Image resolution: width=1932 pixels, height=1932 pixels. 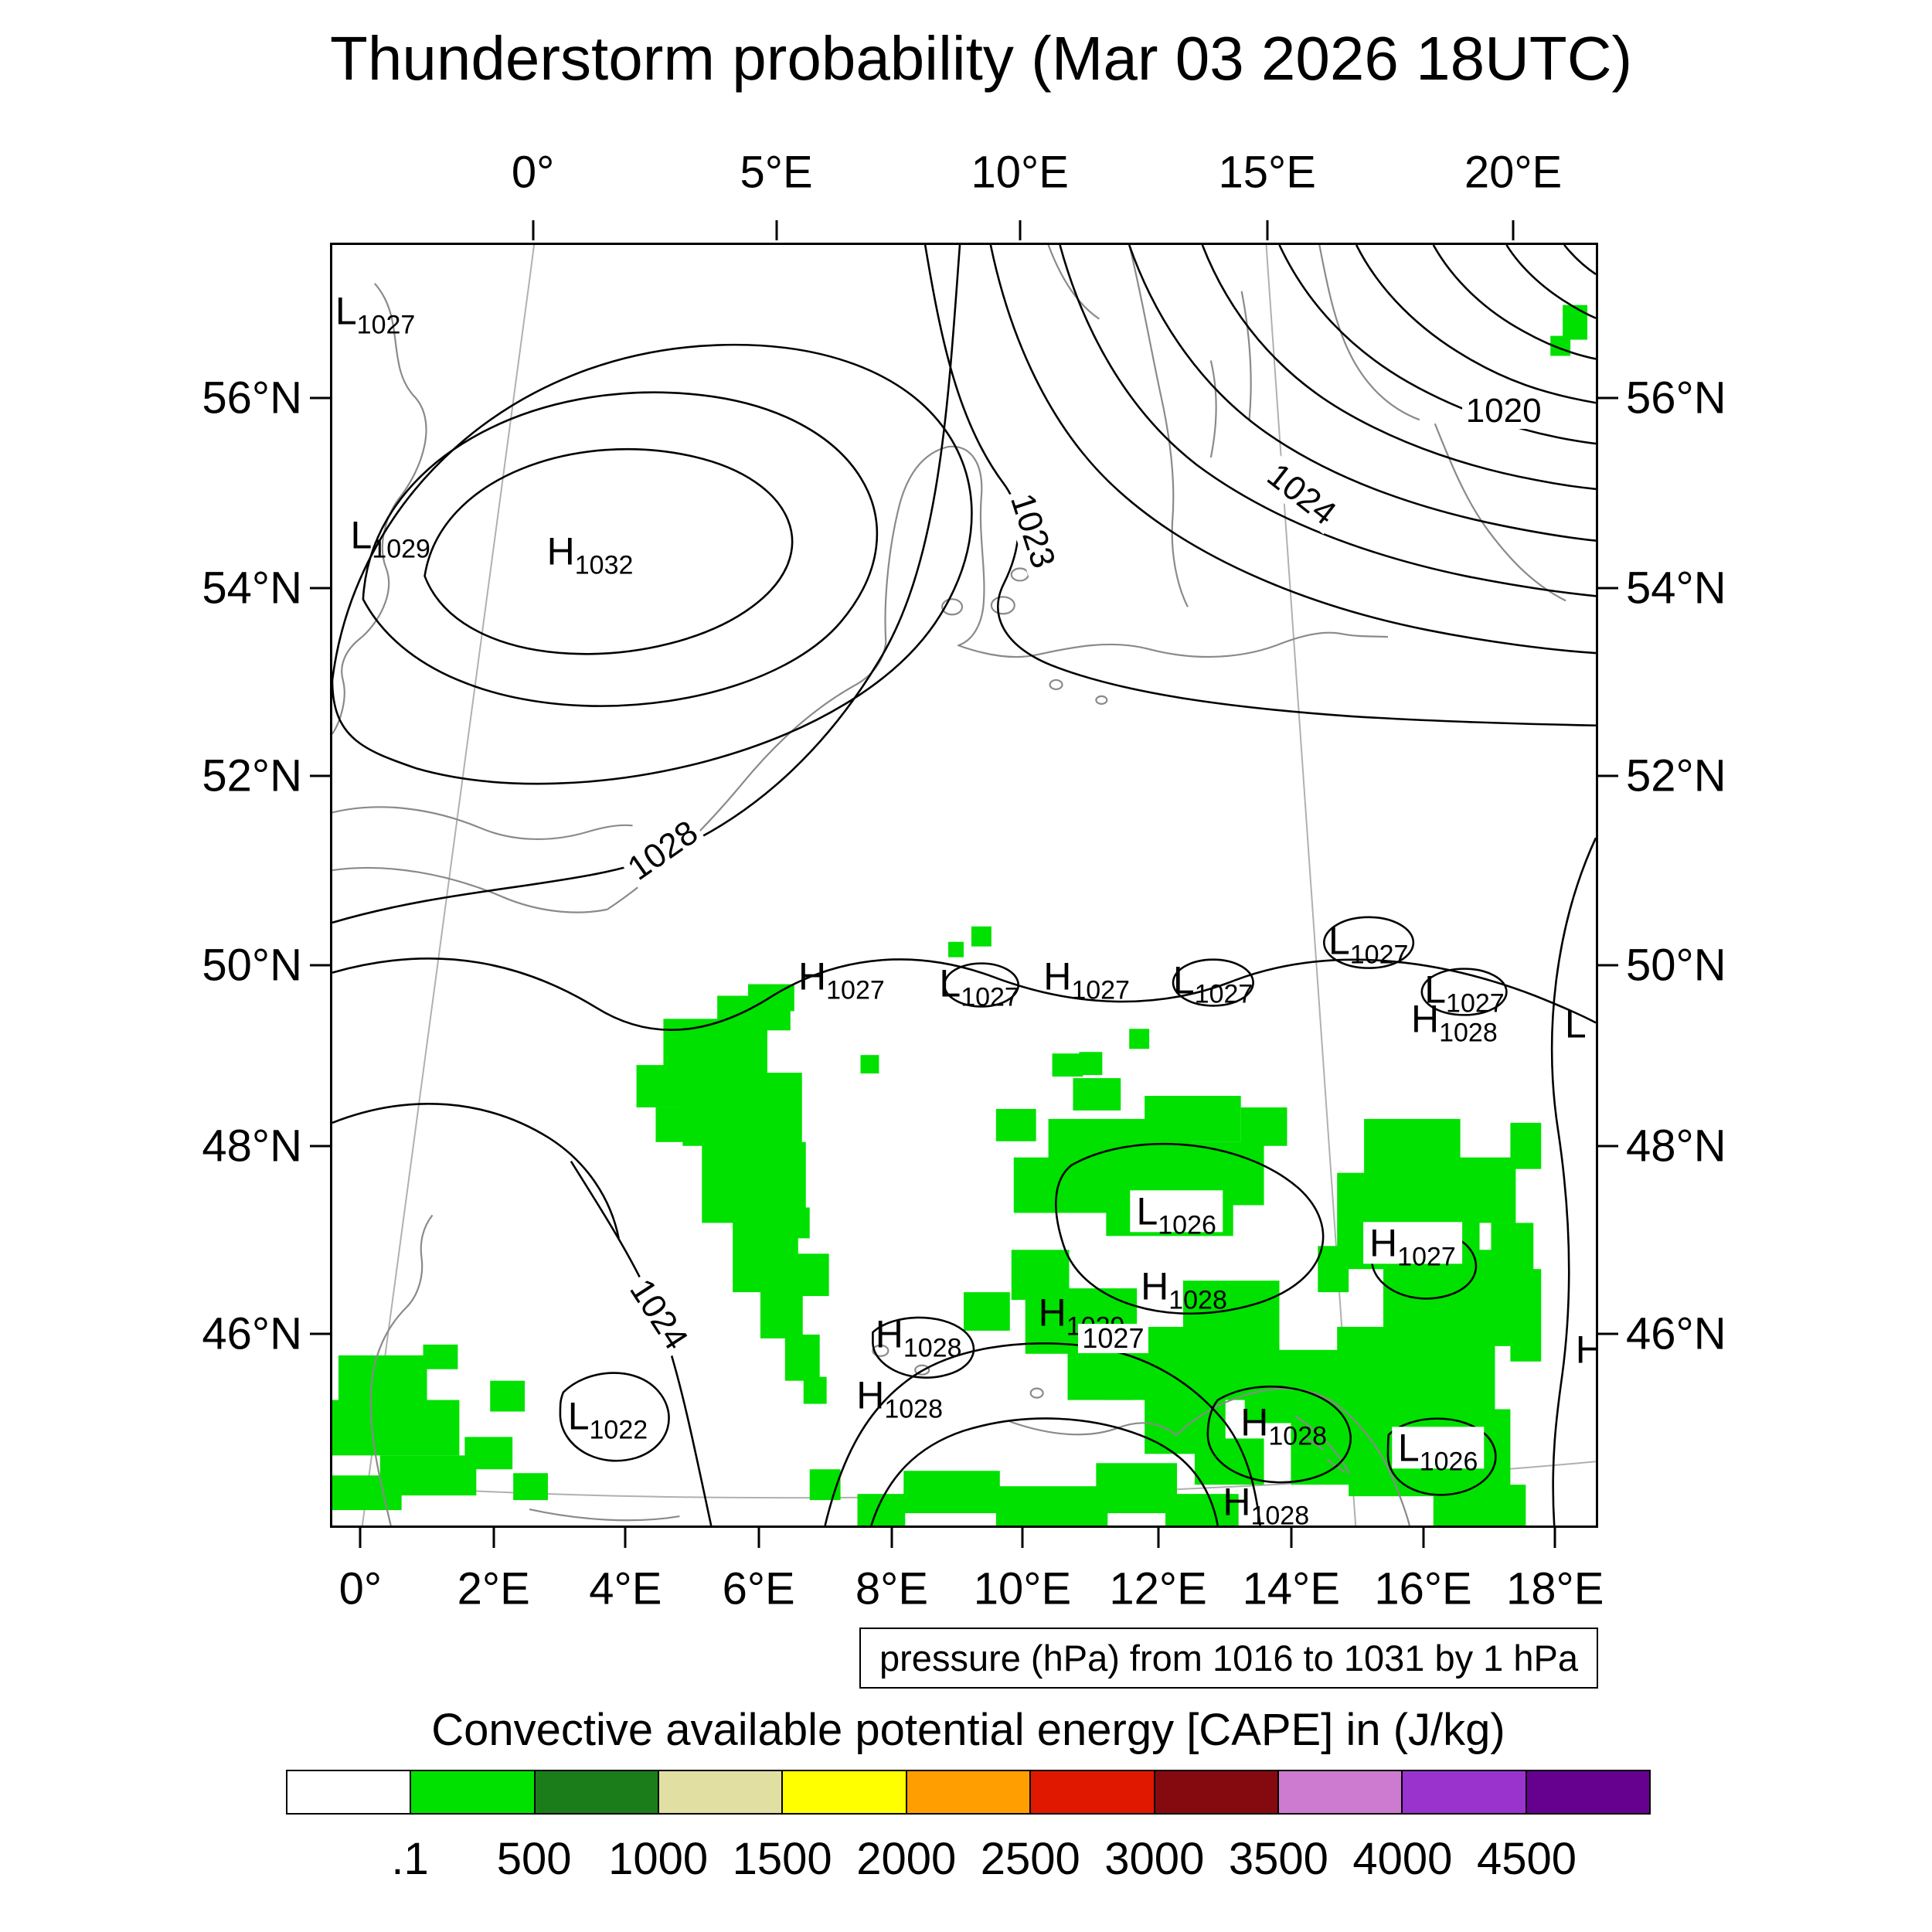 I want to click on pressure-center-H: H, so click(x=1586, y=1349).